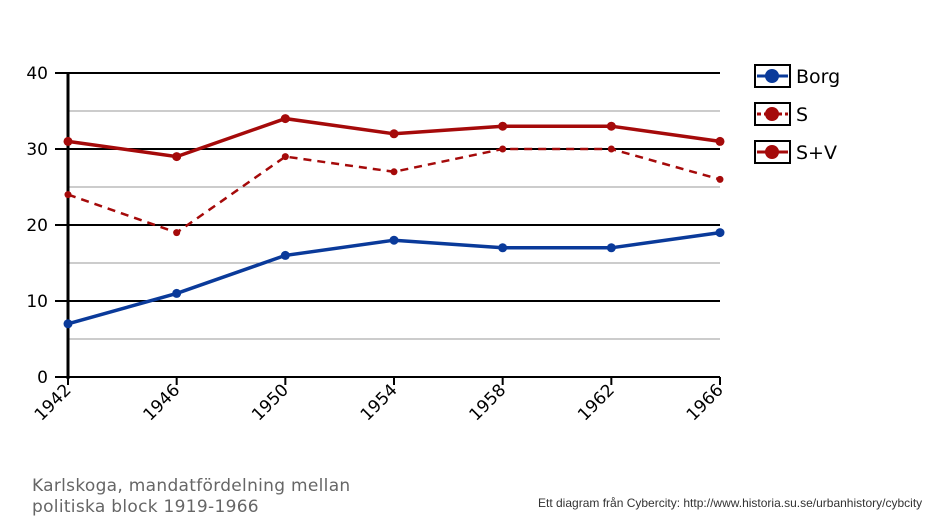  Describe the element at coordinates (818, 77) in the screenshot. I see `legend-label: Borg` at that location.